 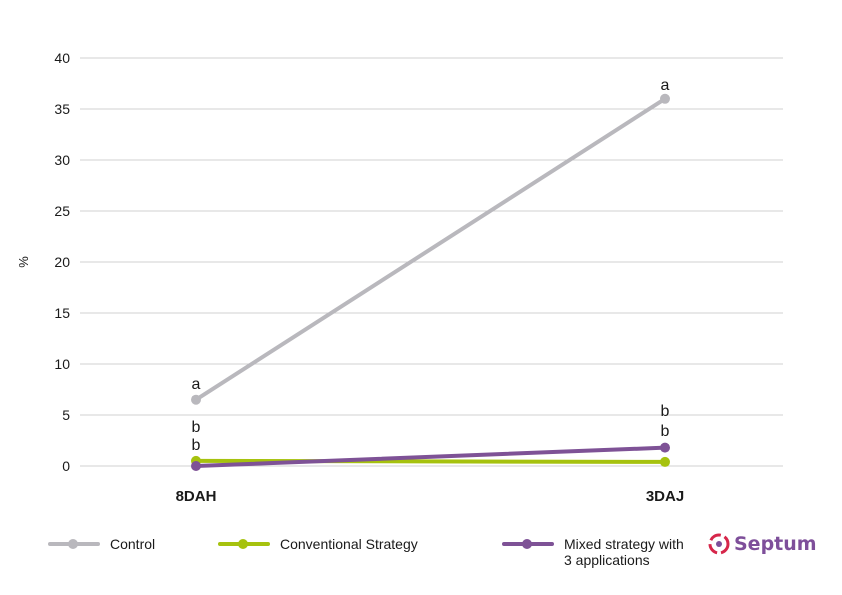 I want to click on legend-label-conventional: Conventional Strategy, so click(x=349, y=544).